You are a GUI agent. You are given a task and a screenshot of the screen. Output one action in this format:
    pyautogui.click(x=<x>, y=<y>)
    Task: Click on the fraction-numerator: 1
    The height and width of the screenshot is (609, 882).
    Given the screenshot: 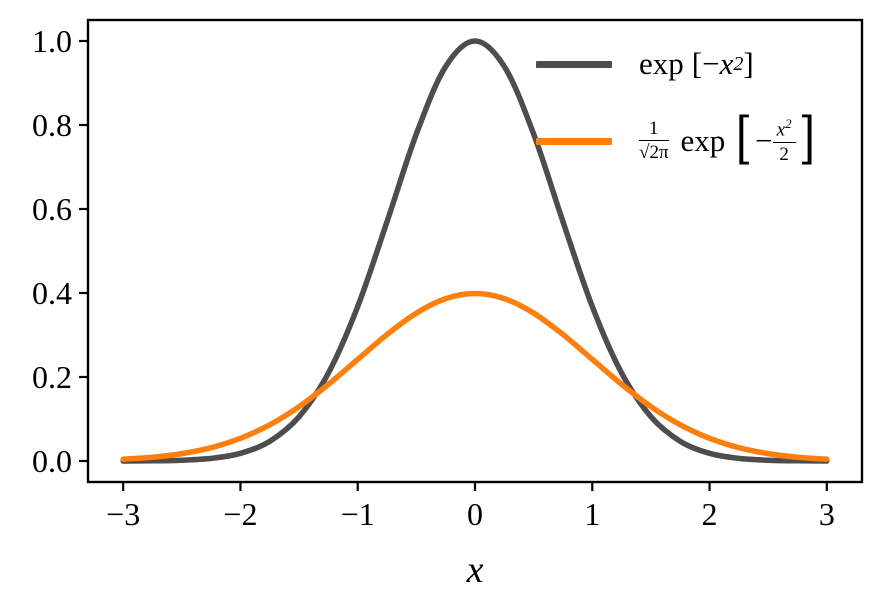 What is the action you would take?
    pyautogui.click(x=654, y=130)
    